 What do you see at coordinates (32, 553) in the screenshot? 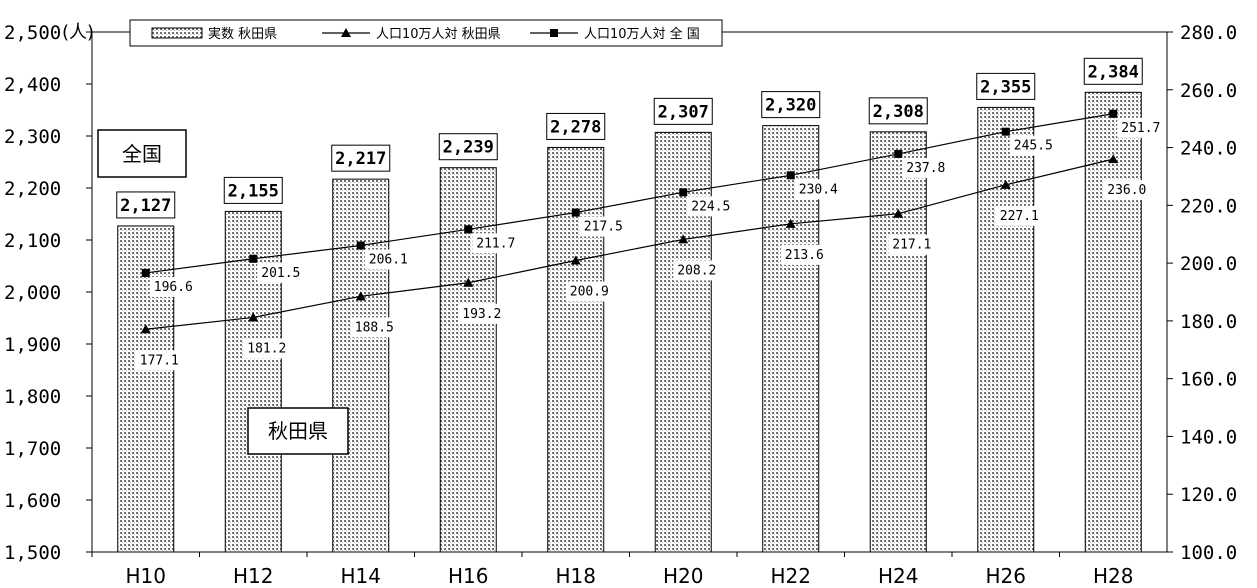
I see `left-axis-label: 1,500` at bounding box center [32, 553].